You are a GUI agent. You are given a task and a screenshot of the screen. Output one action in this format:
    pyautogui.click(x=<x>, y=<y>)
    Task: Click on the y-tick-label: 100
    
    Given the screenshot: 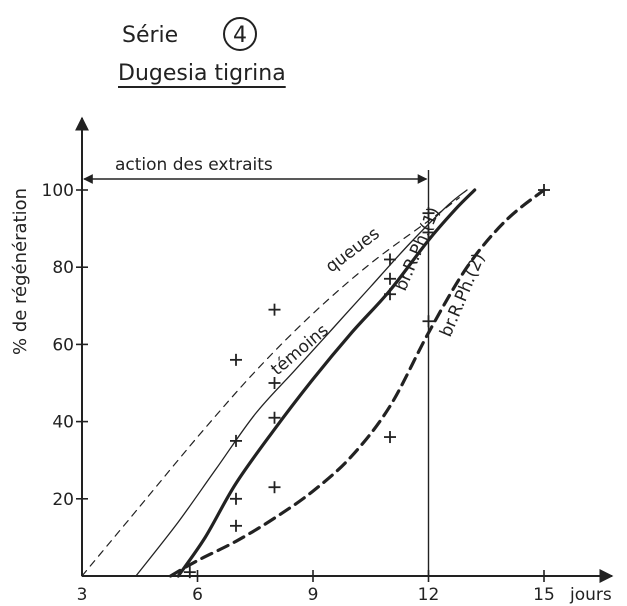 What is the action you would take?
    pyautogui.click(x=58, y=191)
    